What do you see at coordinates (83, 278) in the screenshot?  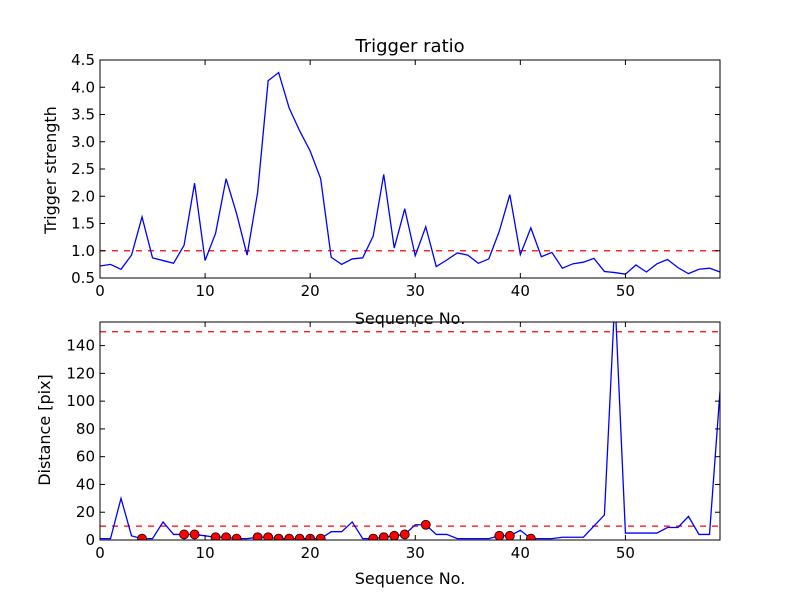 I see `y-tick-label: 0.5` at bounding box center [83, 278].